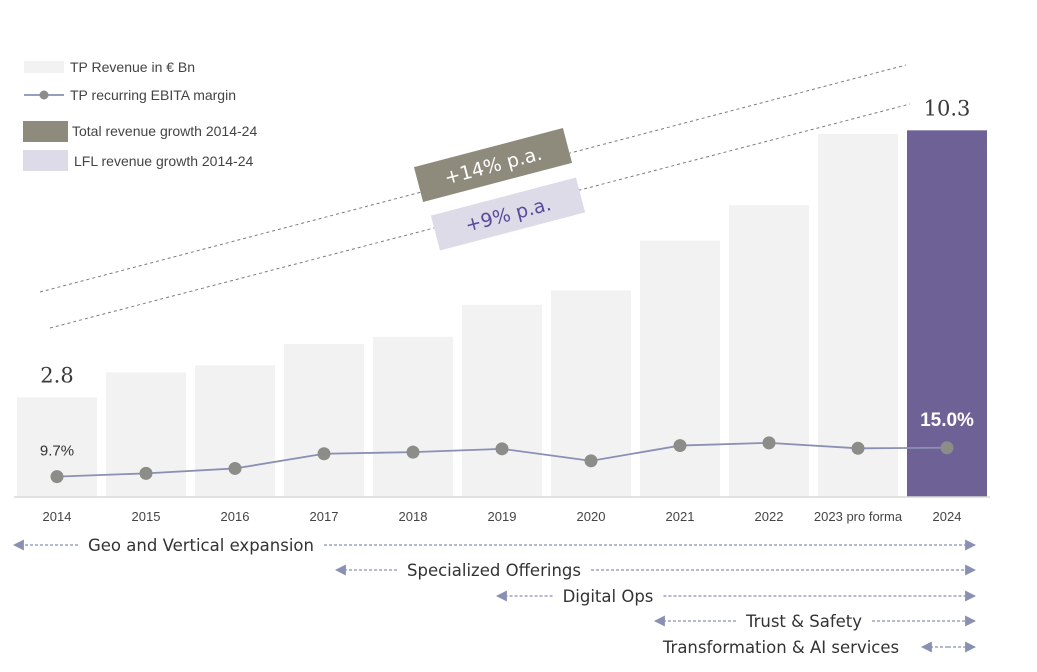 This screenshot has width=1037, height=672. What do you see at coordinates (235, 468) in the screenshot?
I see `margin-point-2016` at bounding box center [235, 468].